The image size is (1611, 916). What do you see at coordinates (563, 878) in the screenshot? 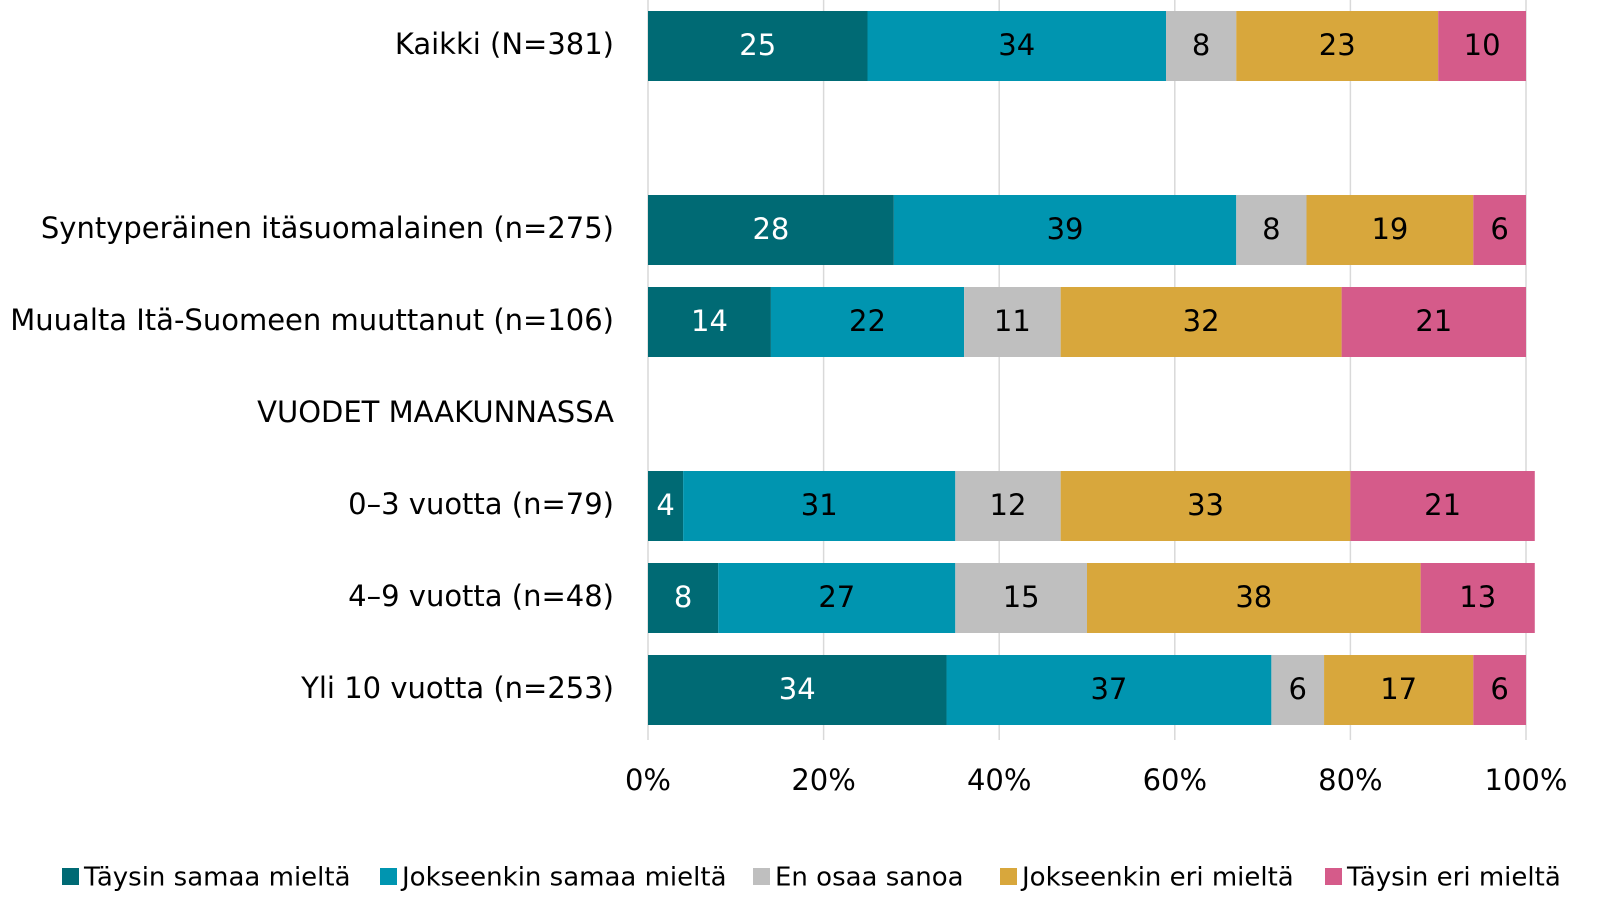
I see `legend-label: Jokseenkin samaa mieltä` at bounding box center [563, 878].